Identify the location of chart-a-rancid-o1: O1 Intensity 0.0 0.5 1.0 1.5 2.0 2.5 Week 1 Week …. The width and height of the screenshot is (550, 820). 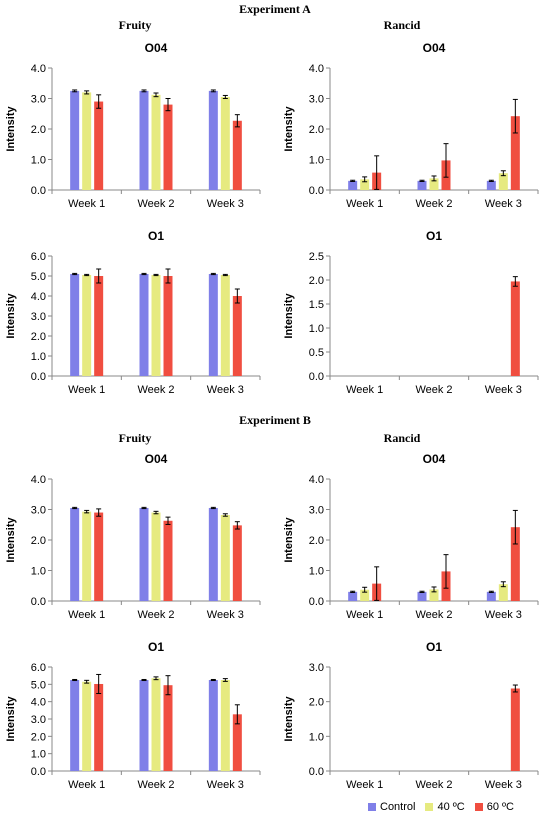
(413, 313).